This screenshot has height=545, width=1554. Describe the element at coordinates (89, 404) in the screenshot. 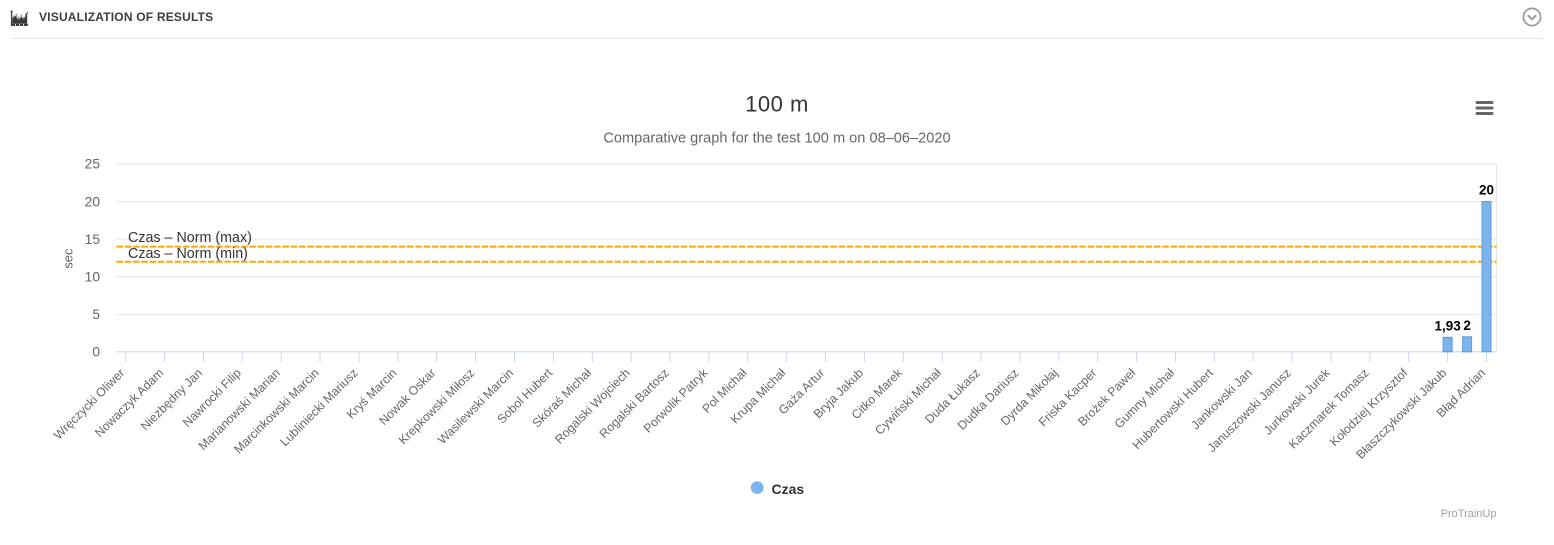

I see `svg-text: Wręczycki Oliwer` at that location.